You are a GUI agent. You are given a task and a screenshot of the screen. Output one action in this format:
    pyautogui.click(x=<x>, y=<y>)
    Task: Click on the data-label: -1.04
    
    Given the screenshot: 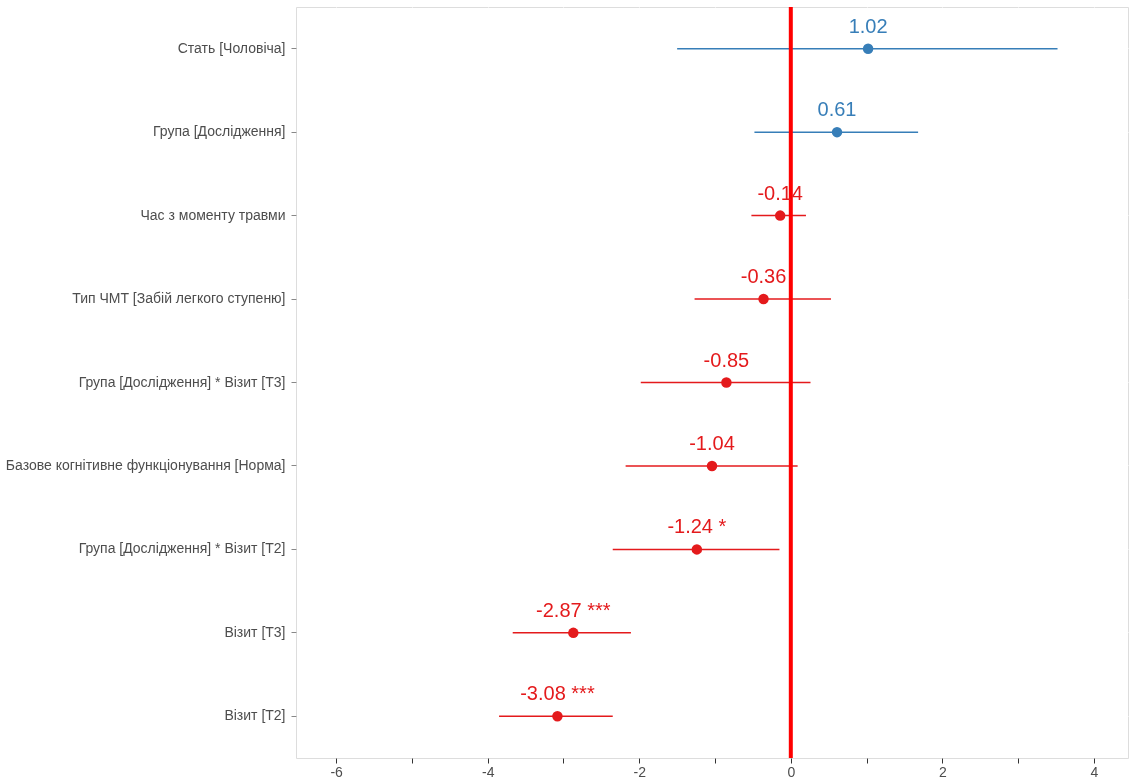 What is the action you would take?
    pyautogui.click(x=712, y=442)
    